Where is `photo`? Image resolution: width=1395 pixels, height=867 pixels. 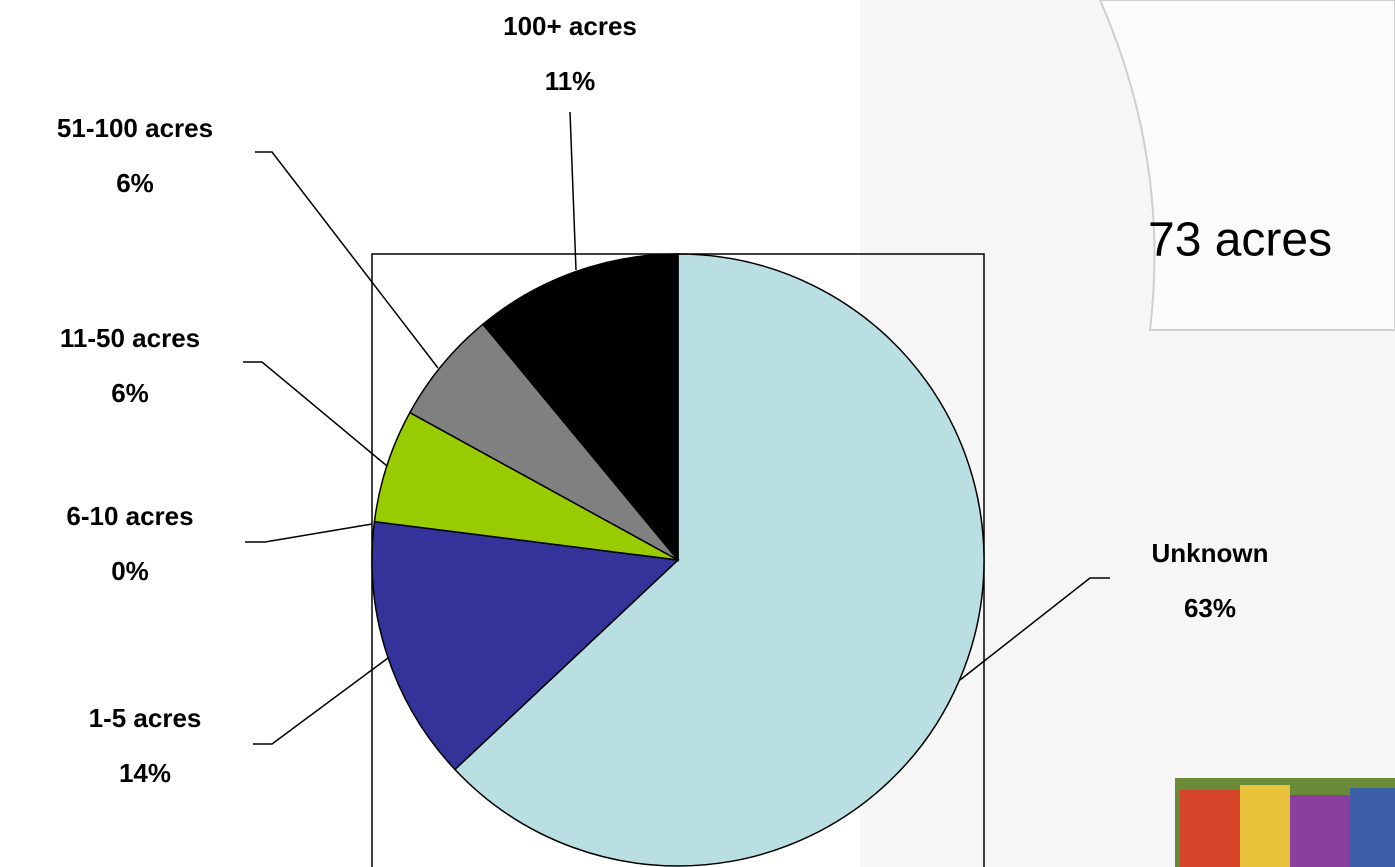 photo is located at coordinates (1285, 822).